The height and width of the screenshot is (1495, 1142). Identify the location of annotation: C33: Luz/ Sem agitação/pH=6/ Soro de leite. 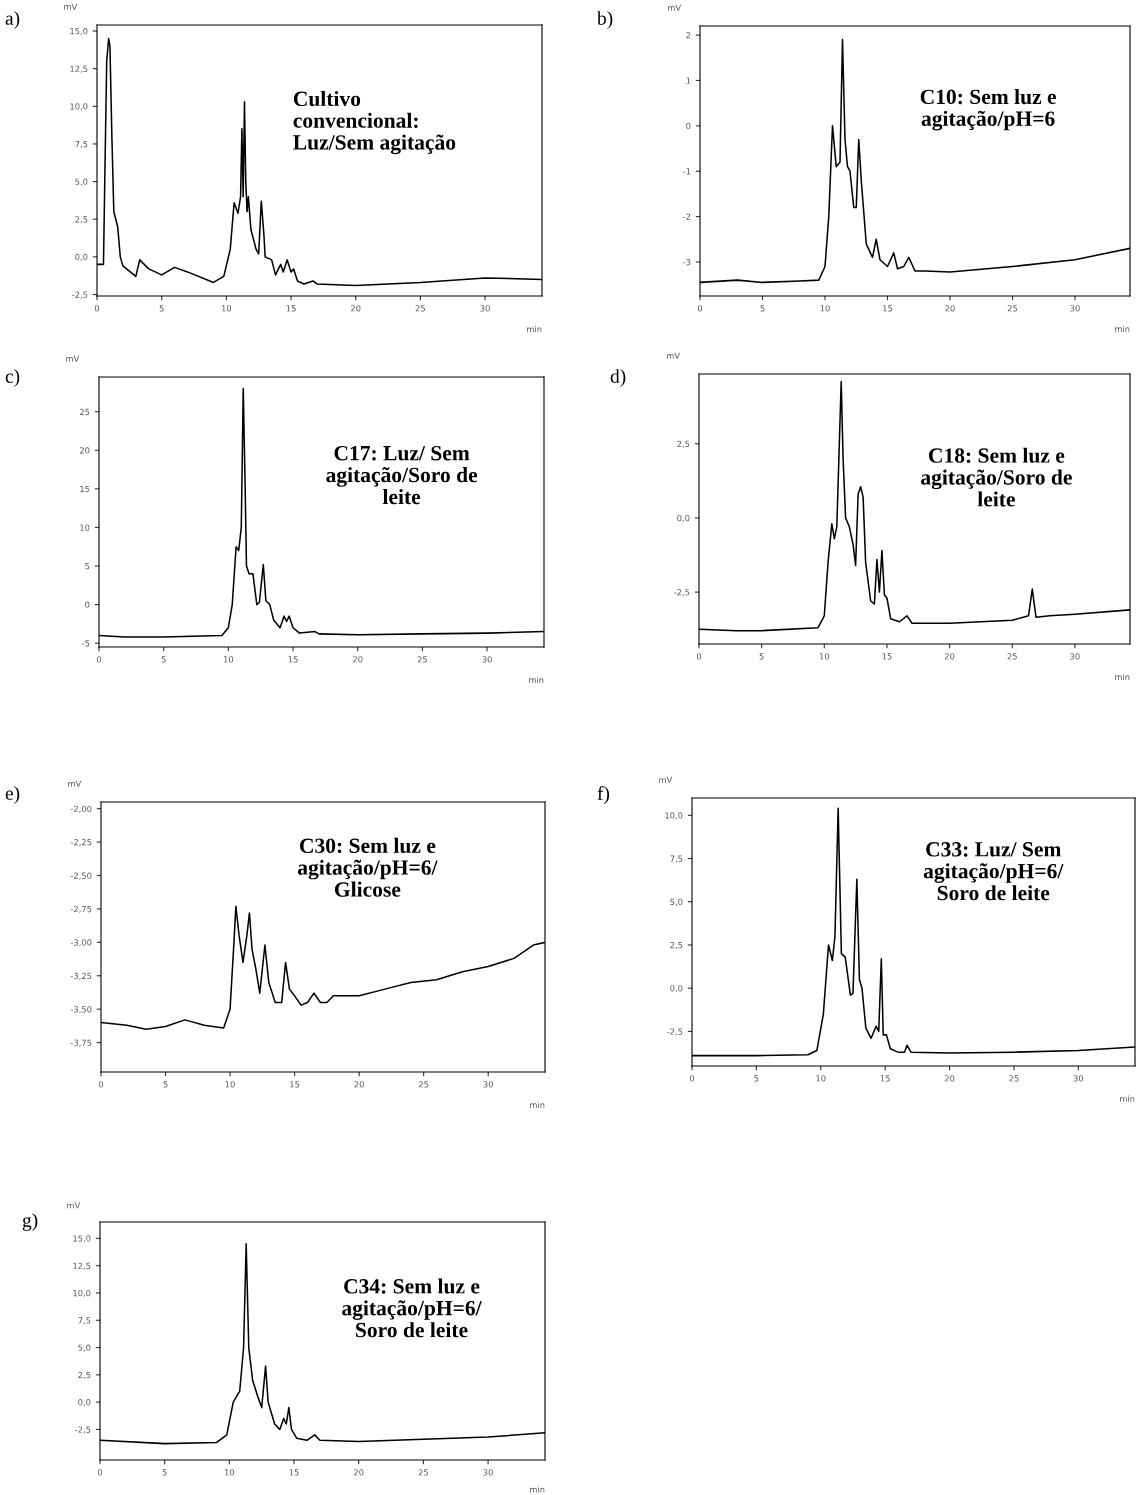
(993, 871).